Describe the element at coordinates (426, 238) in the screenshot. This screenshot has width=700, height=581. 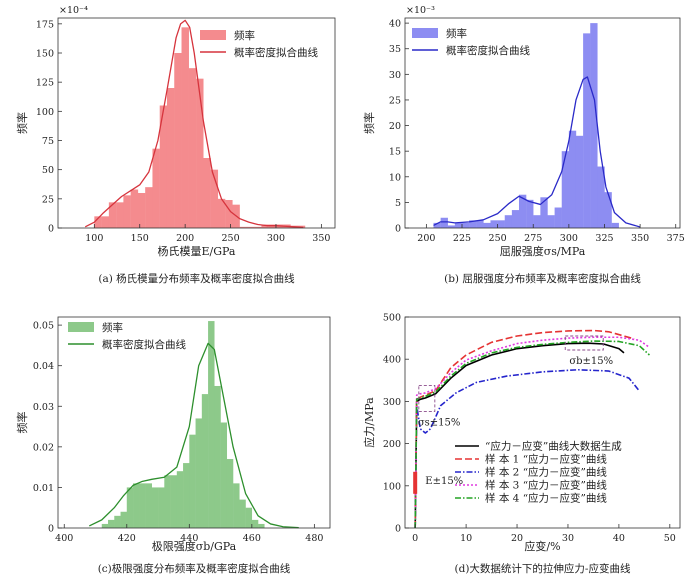
I see `x-tick-label: 200` at that location.